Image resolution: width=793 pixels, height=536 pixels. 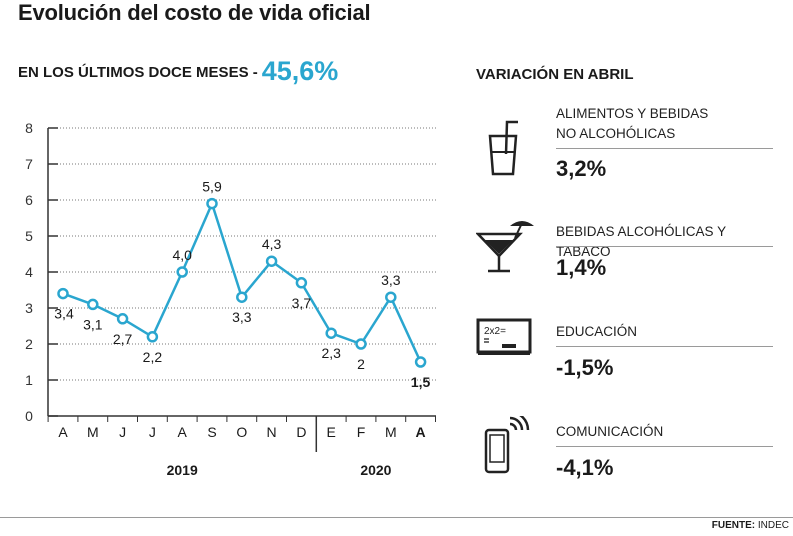 What do you see at coordinates (153, 357) in the screenshot?
I see `data-label: 2,2` at bounding box center [153, 357].